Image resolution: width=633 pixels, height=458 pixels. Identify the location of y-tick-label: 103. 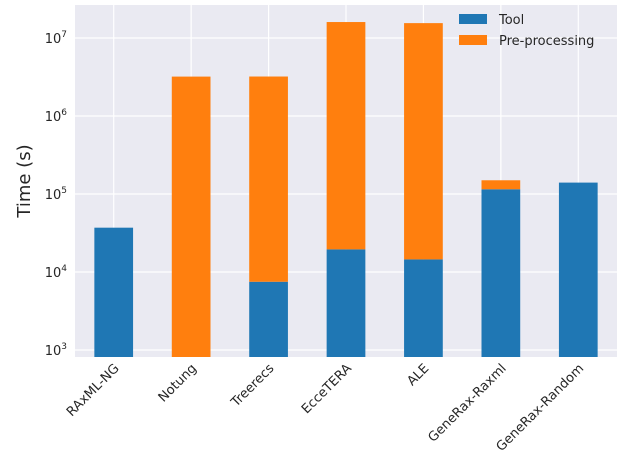
(56, 350).